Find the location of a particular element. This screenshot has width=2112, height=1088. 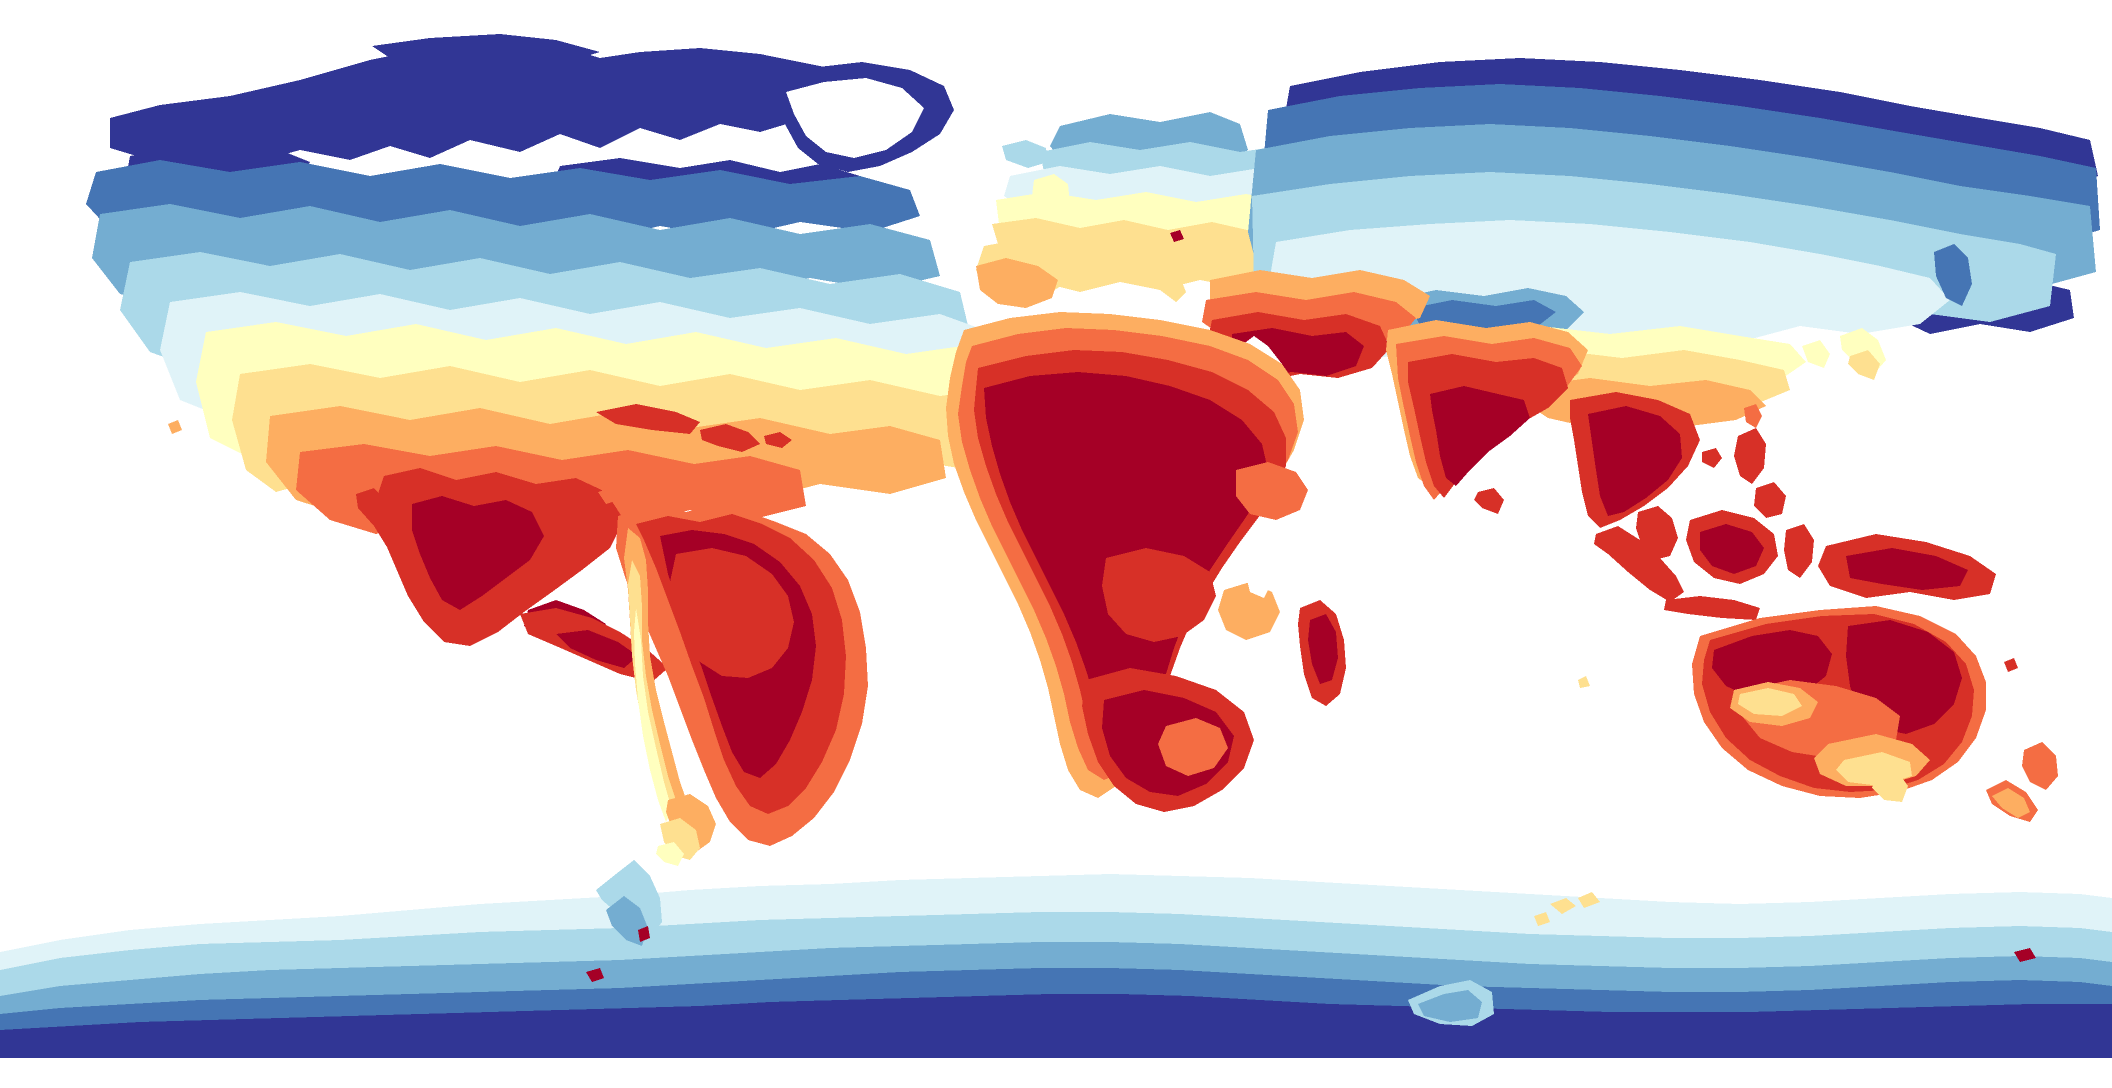

region-south-america is located at coordinates (742, 685).